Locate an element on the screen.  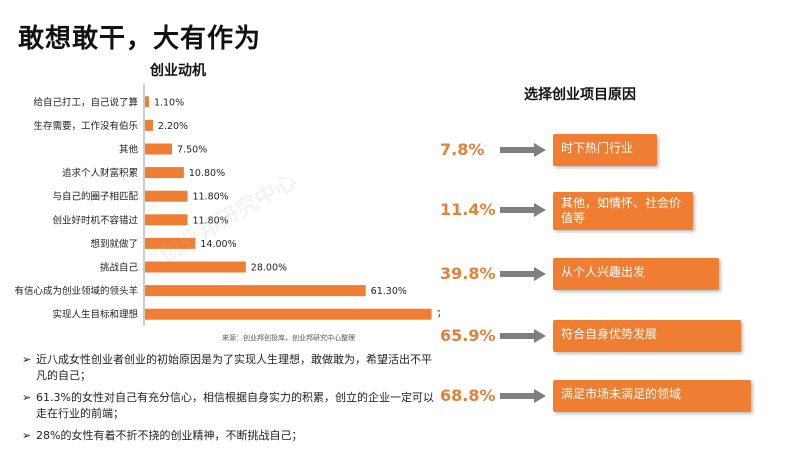
reason-percent: 65.9% is located at coordinates (468, 335).